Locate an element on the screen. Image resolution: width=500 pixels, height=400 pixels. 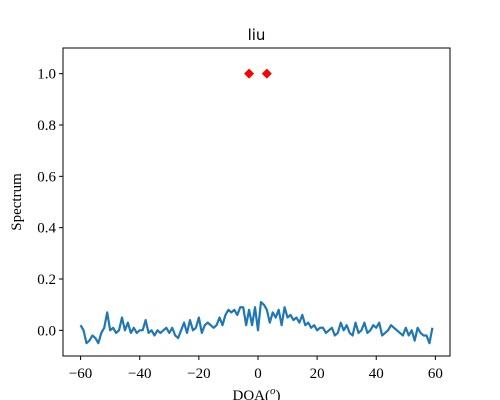
y-tick-label: 0.4 is located at coordinates (46, 229).